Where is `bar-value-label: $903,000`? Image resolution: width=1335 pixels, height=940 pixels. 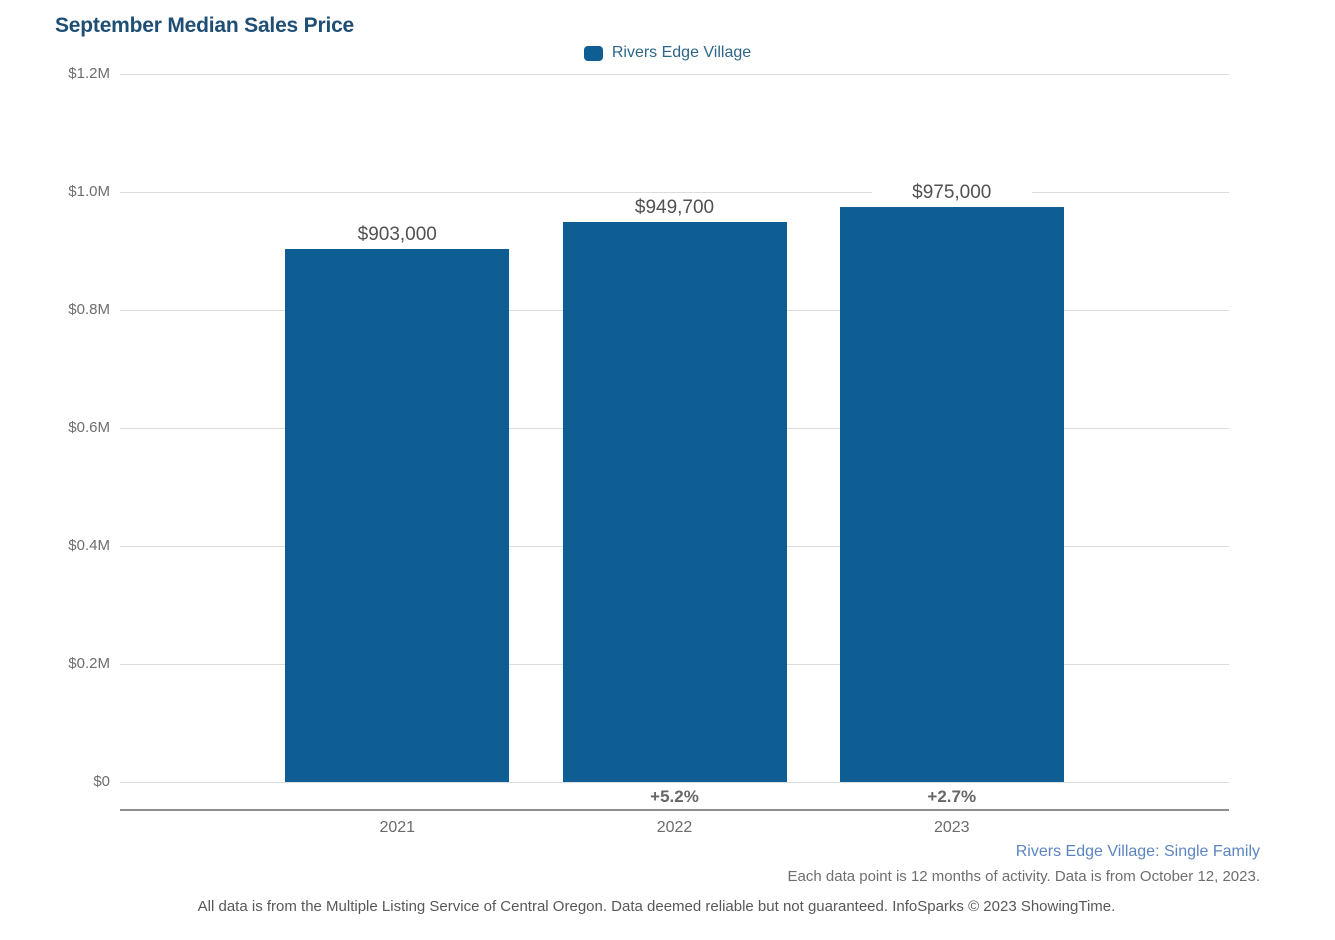
bar-value-label: $903,000 is located at coordinates (397, 235).